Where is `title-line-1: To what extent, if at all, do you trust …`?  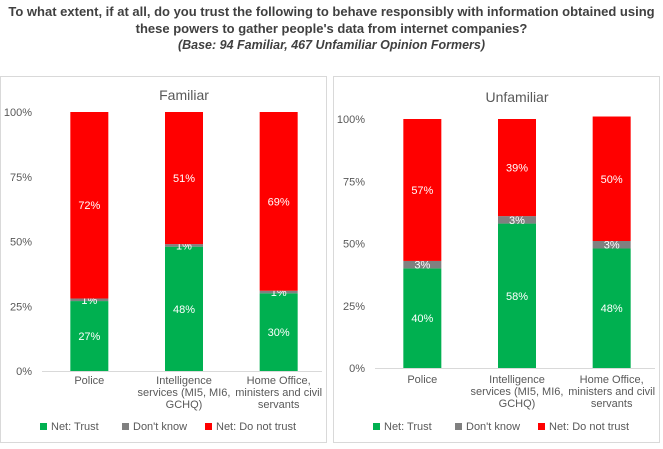 title-line-1: To what extent, if at all, do you trust … is located at coordinates (331, 11).